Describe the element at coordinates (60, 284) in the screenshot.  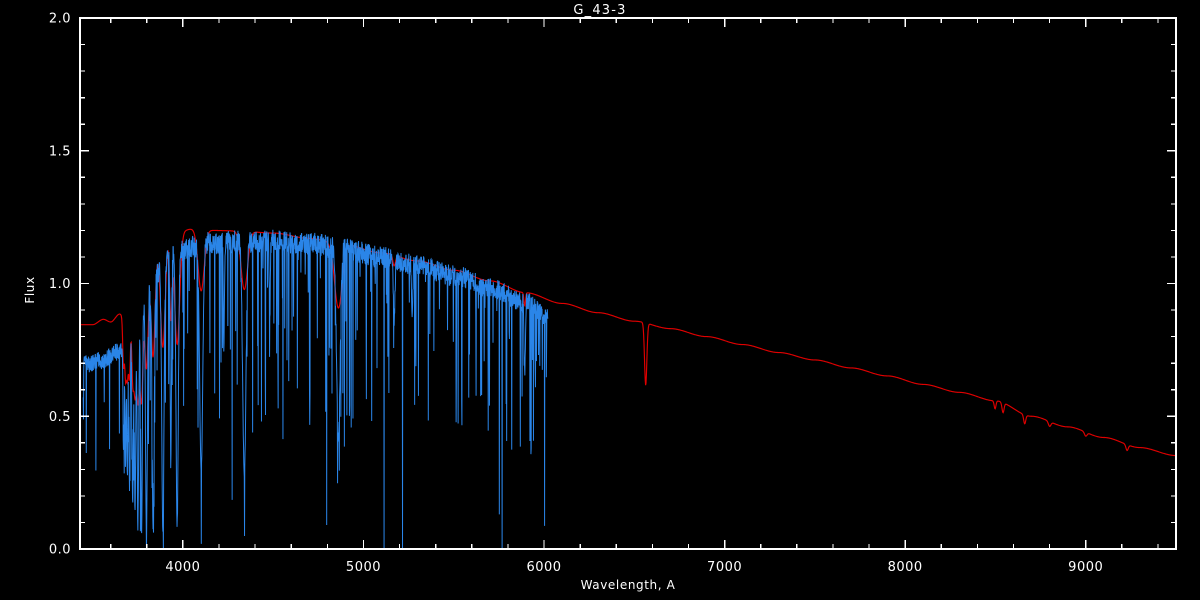
I see `y-tick-label: 1.0` at that location.